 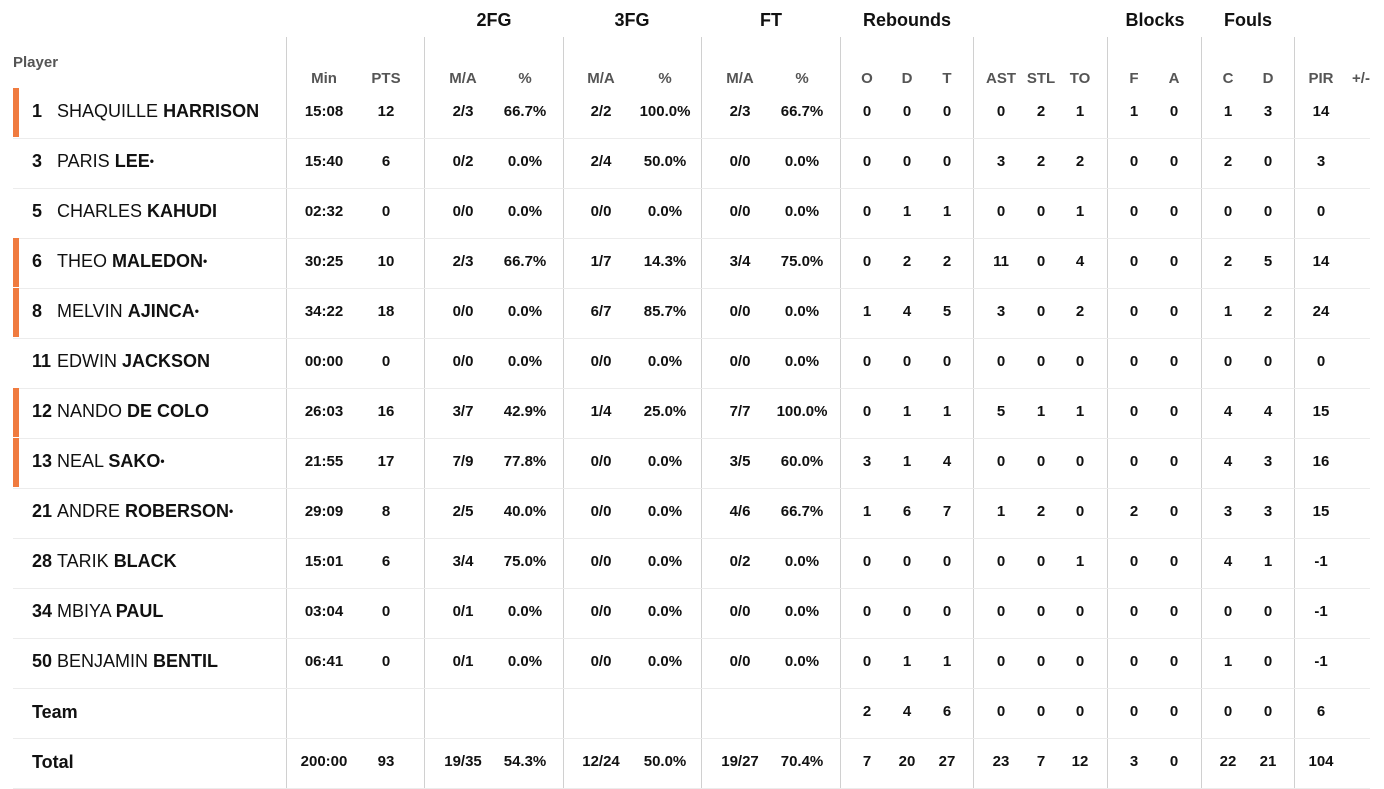 I want to click on column-header-to: TO, so click(x=1080, y=78).